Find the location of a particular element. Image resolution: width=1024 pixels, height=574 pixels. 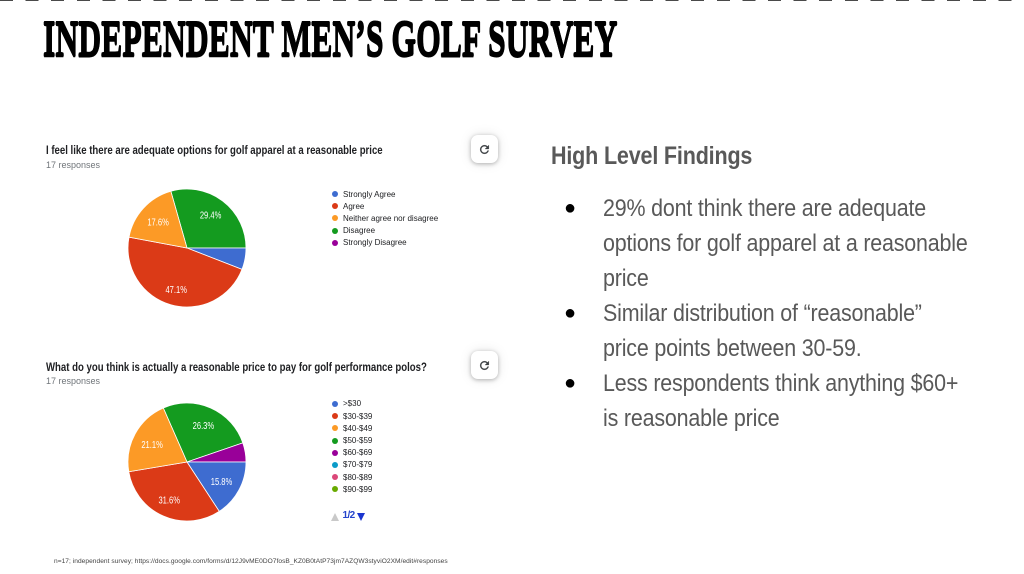

svg-text: 15.8% is located at coordinates (222, 482).